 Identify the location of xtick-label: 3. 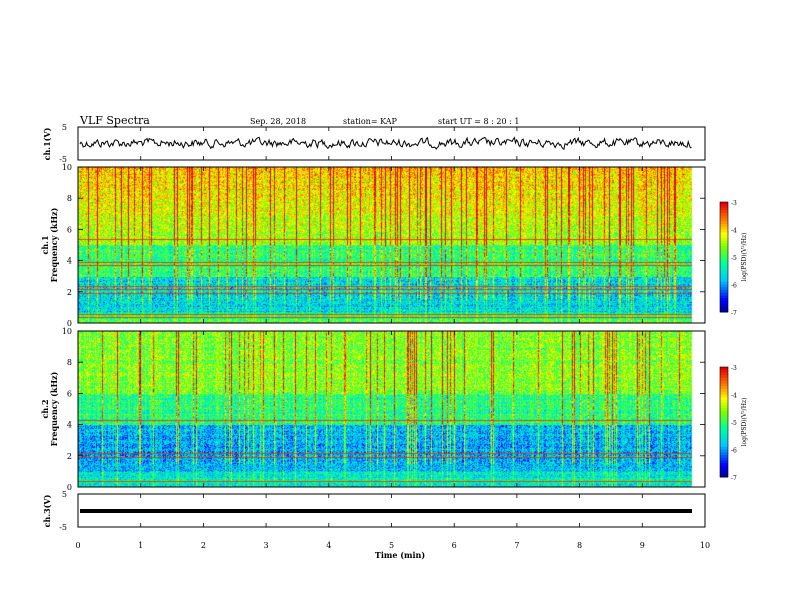
(266, 545).